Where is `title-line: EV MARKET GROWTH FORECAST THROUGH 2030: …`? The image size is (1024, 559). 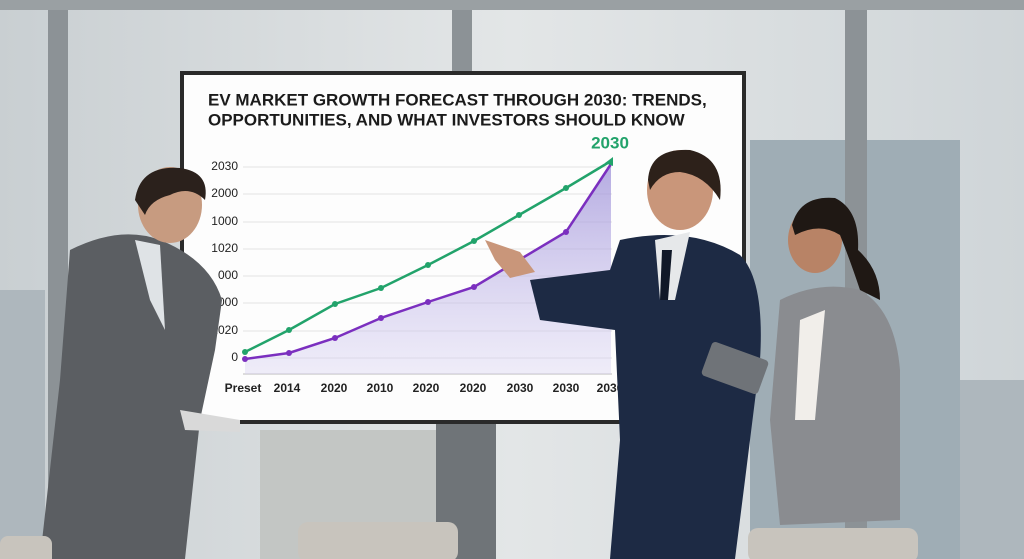 title-line: EV MARKET GROWTH FORECAST THROUGH 2030: … is located at coordinates (457, 99).